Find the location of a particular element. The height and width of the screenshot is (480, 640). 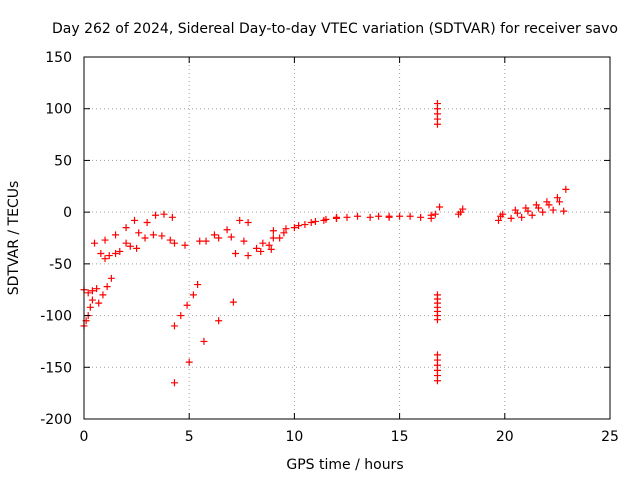

x-tick-label: 15 is located at coordinates (400, 437).